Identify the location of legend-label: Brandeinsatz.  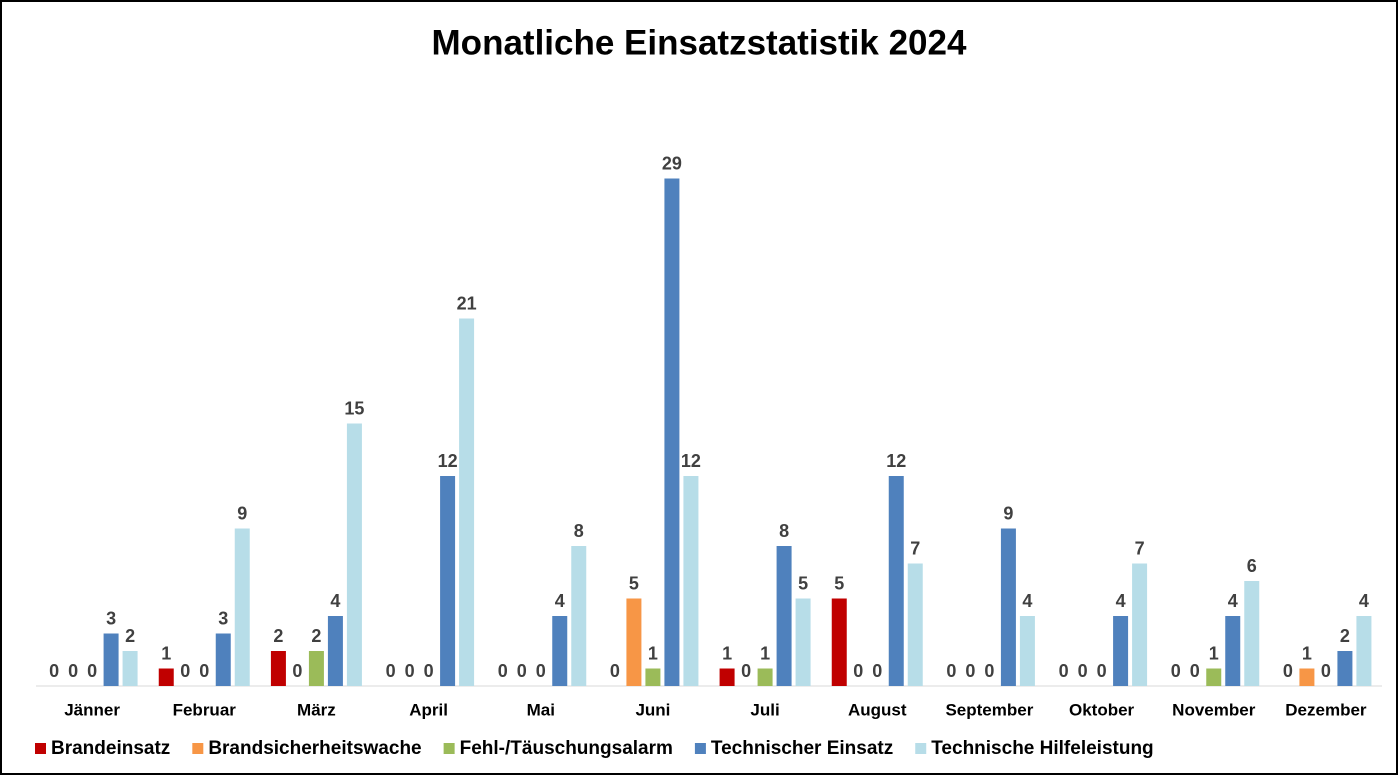
(110, 748).